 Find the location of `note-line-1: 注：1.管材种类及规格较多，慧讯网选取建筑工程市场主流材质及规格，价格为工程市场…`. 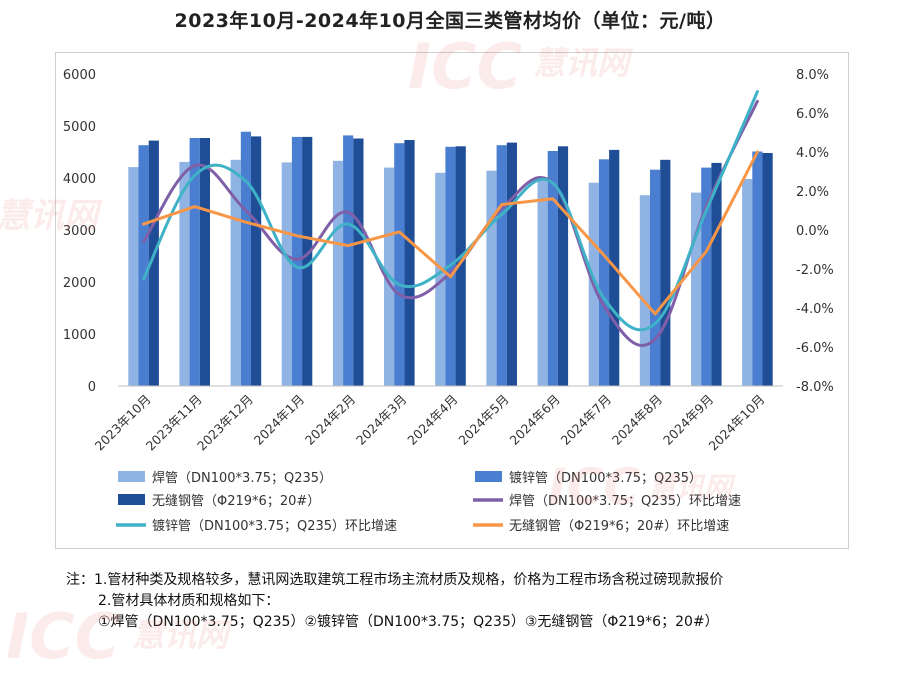

note-line-1: 注：1.管材种类及规格较多，慧讯网选取建筑工程市场主流材质及规格，价格为工程市场… is located at coordinates (395, 580).